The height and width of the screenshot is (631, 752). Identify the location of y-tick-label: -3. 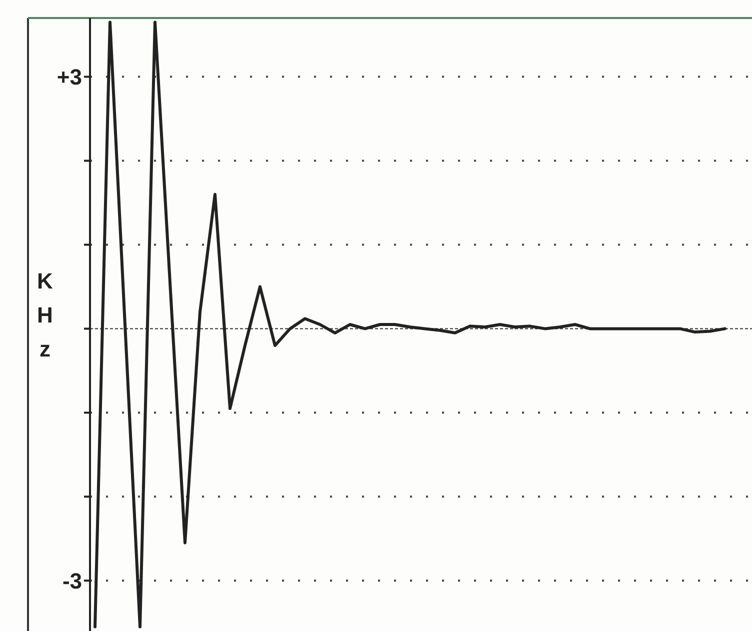
(72, 581).